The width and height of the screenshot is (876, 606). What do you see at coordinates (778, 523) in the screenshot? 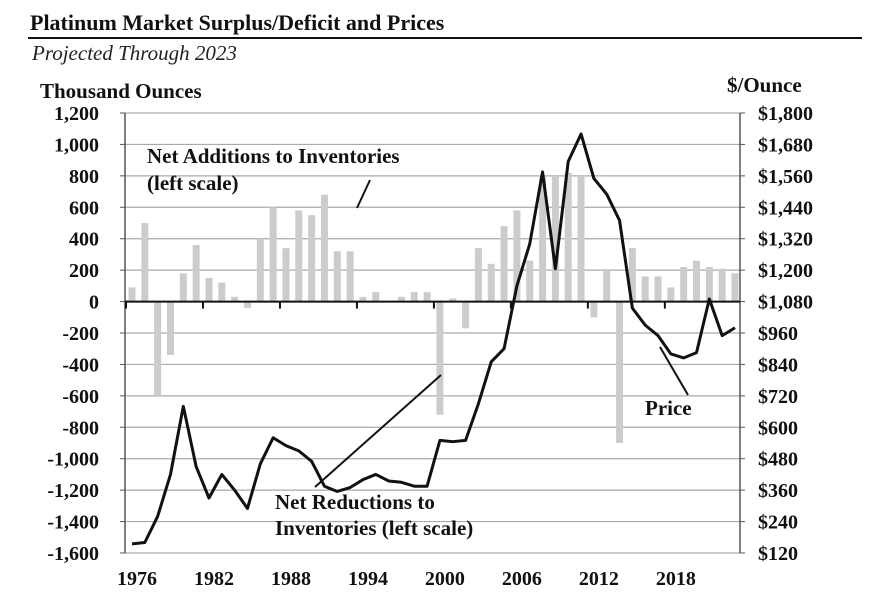
I see `y2-tick-label: $240` at bounding box center [778, 523].